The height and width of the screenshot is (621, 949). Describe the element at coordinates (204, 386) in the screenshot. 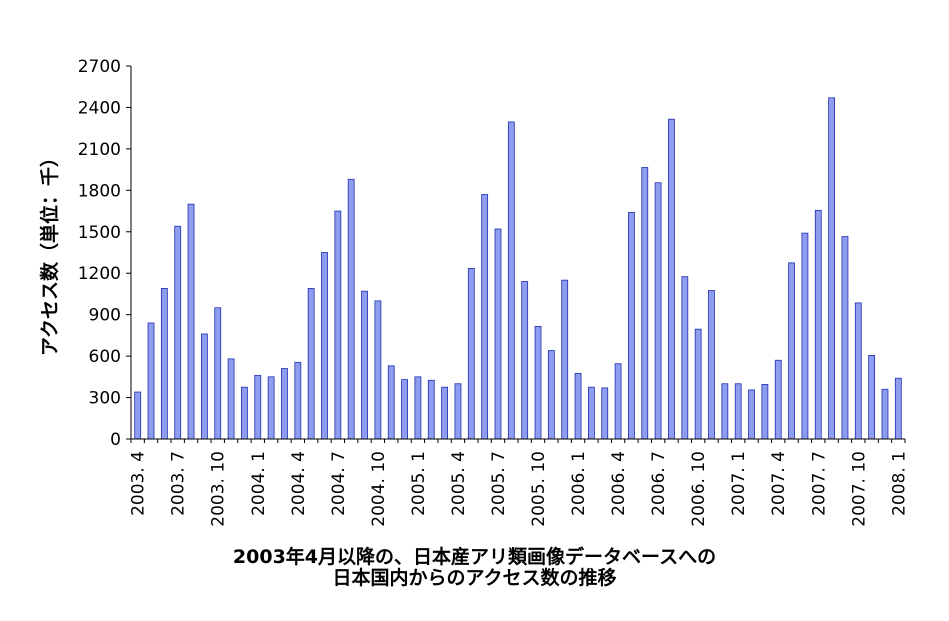

I see `bar: 2003.9: 760` at that location.